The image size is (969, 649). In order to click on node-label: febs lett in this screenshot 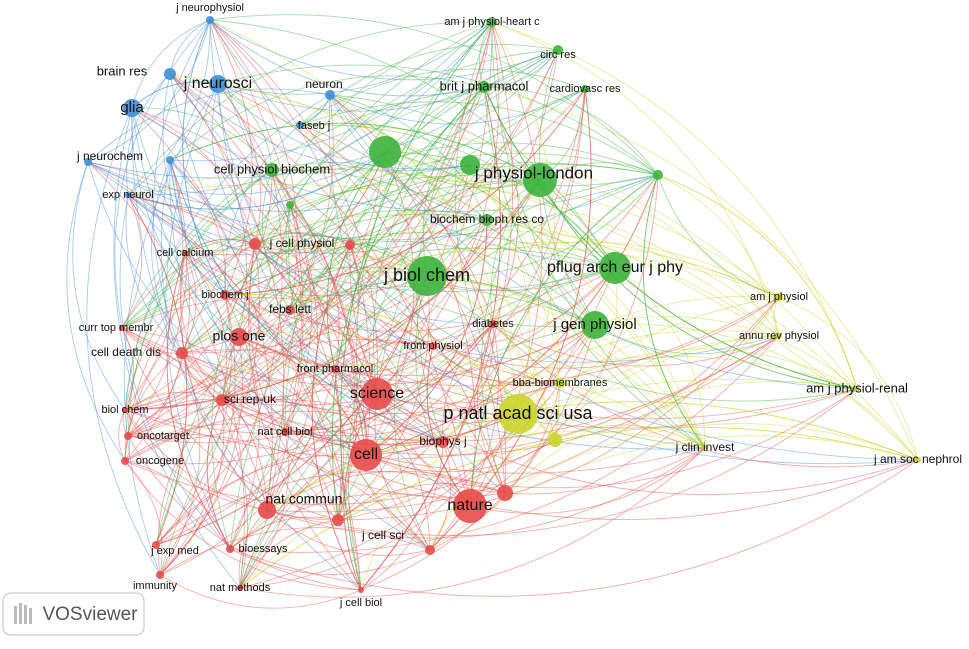, I will do `click(290, 309)`.